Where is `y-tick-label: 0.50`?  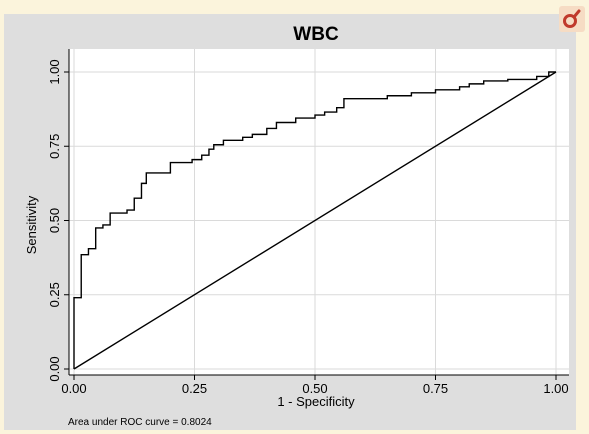
y-tick-label: 0.50 is located at coordinates (54, 220).